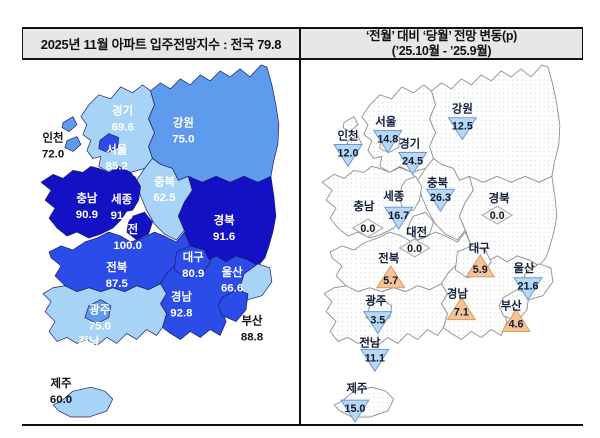  What do you see at coordinates (252, 321) in the screenshot?
I see `region-name-busan: 부산` at bounding box center [252, 321].